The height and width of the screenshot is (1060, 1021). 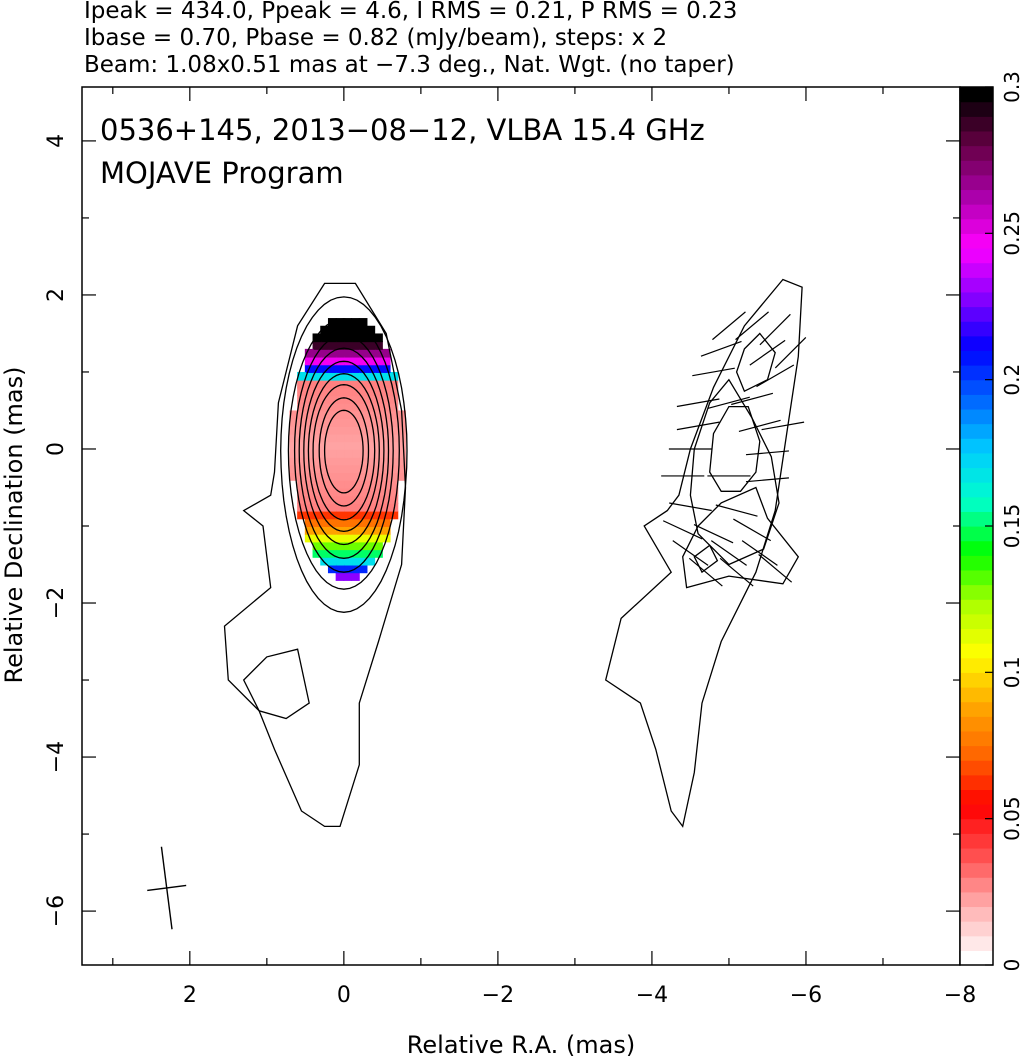 I want to click on y-tick-label: −6, so click(x=56, y=911).